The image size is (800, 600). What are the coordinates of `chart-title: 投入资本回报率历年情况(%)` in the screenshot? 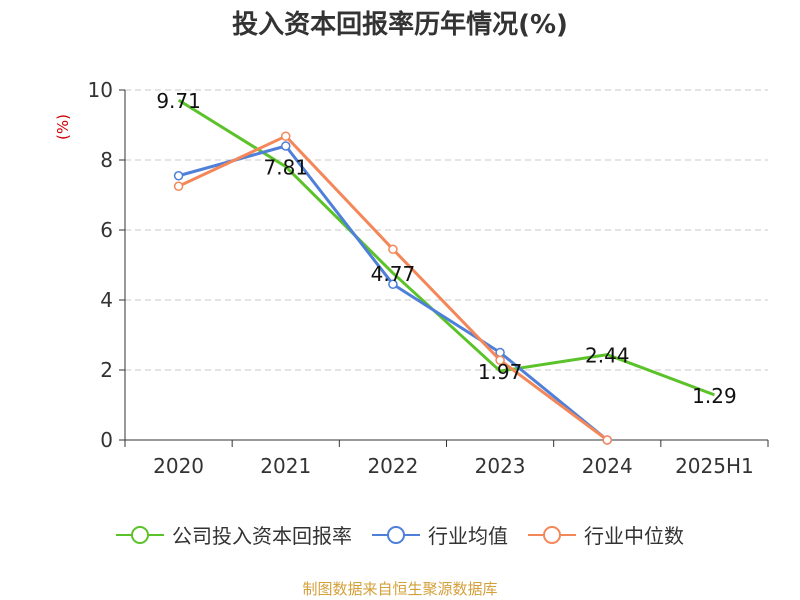 It's located at (400, 25).